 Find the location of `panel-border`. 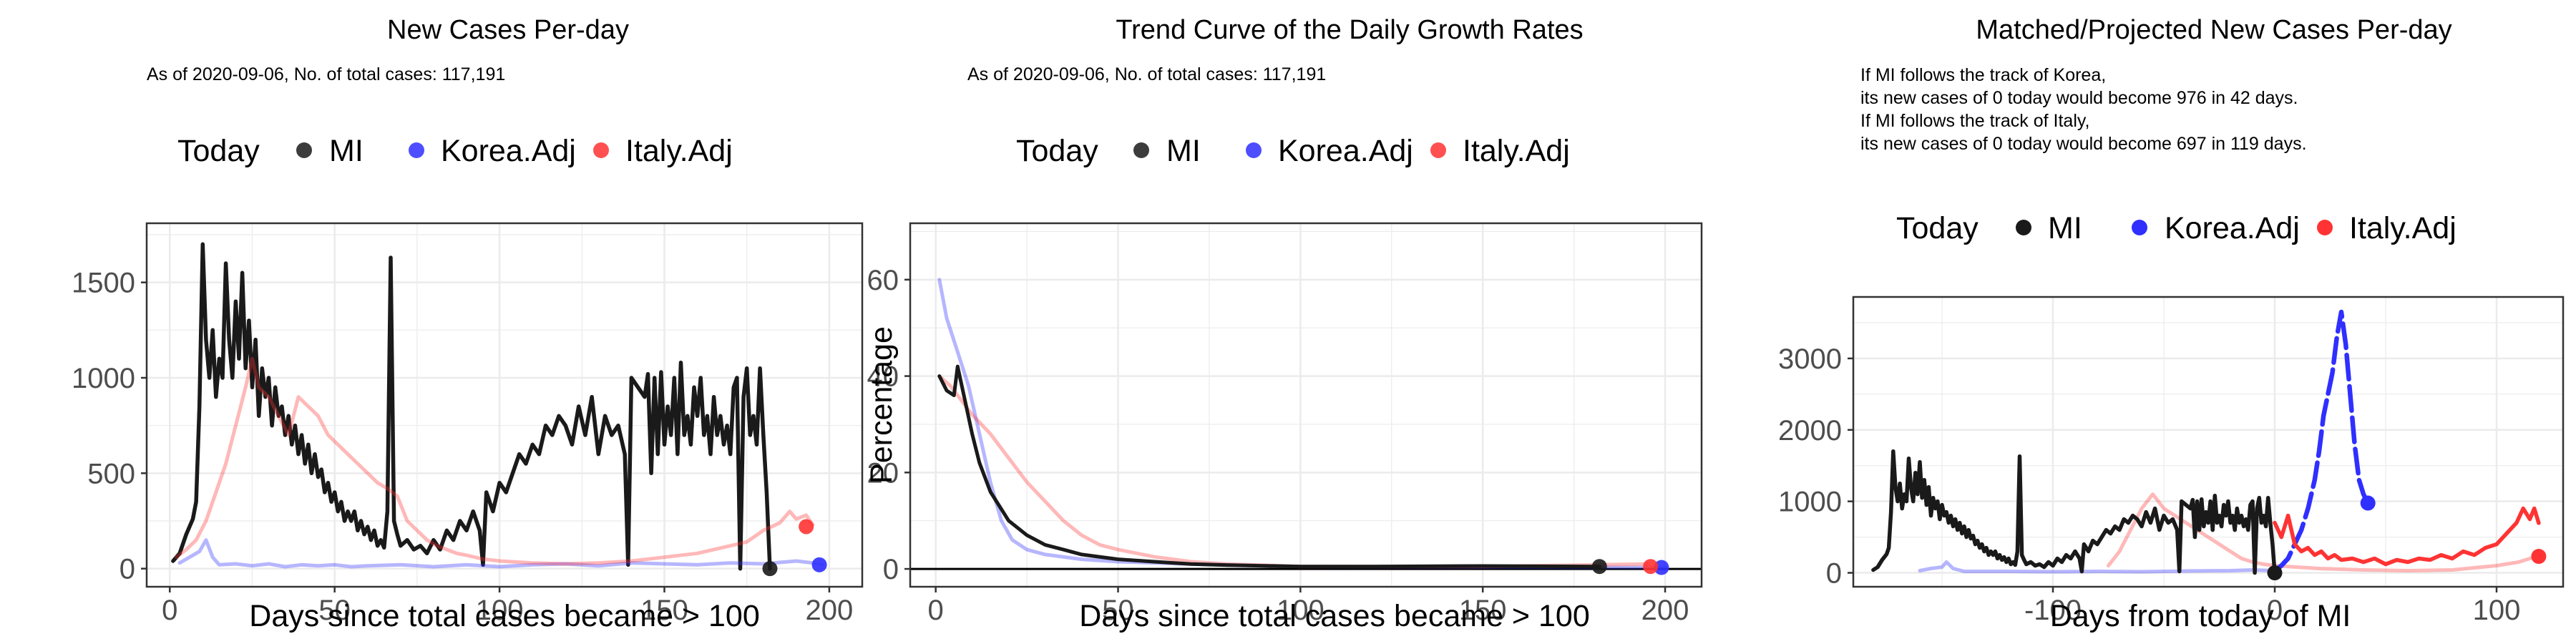

panel-border is located at coordinates (2208, 442).